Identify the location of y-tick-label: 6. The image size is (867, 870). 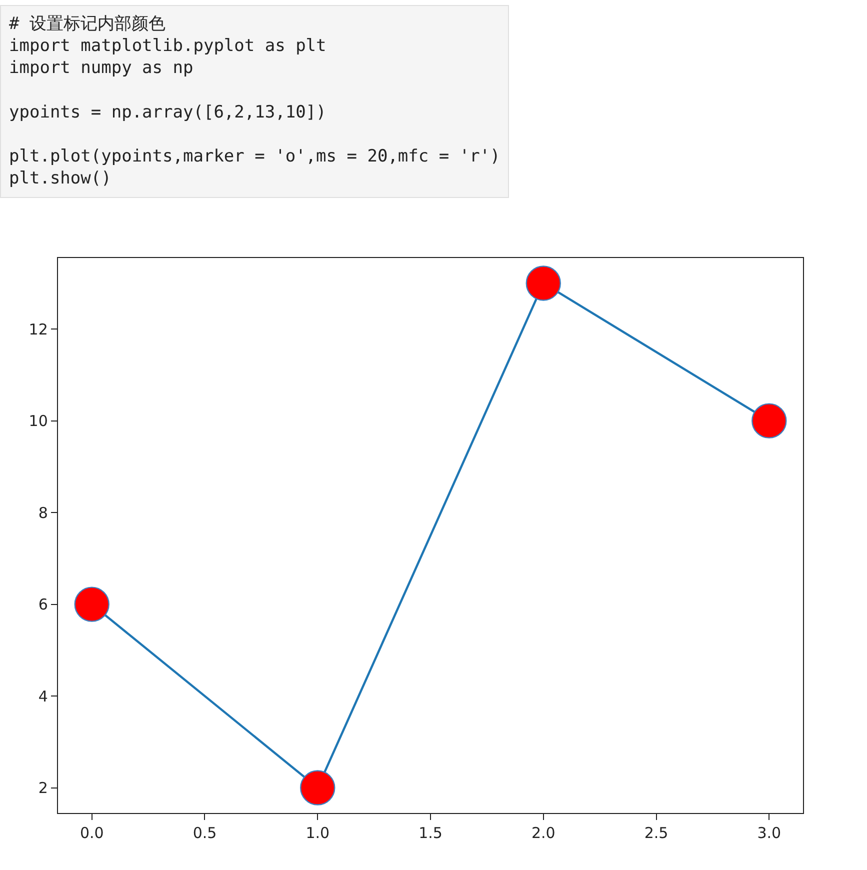
(43, 605).